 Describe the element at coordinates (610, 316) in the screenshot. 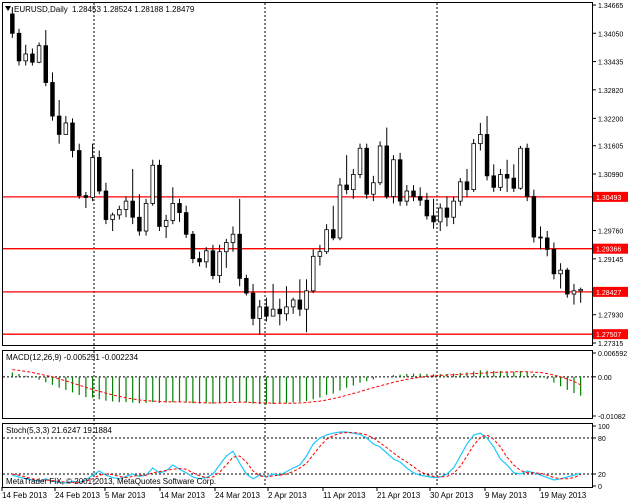

I see `price-tick-label: 1.27930` at that location.